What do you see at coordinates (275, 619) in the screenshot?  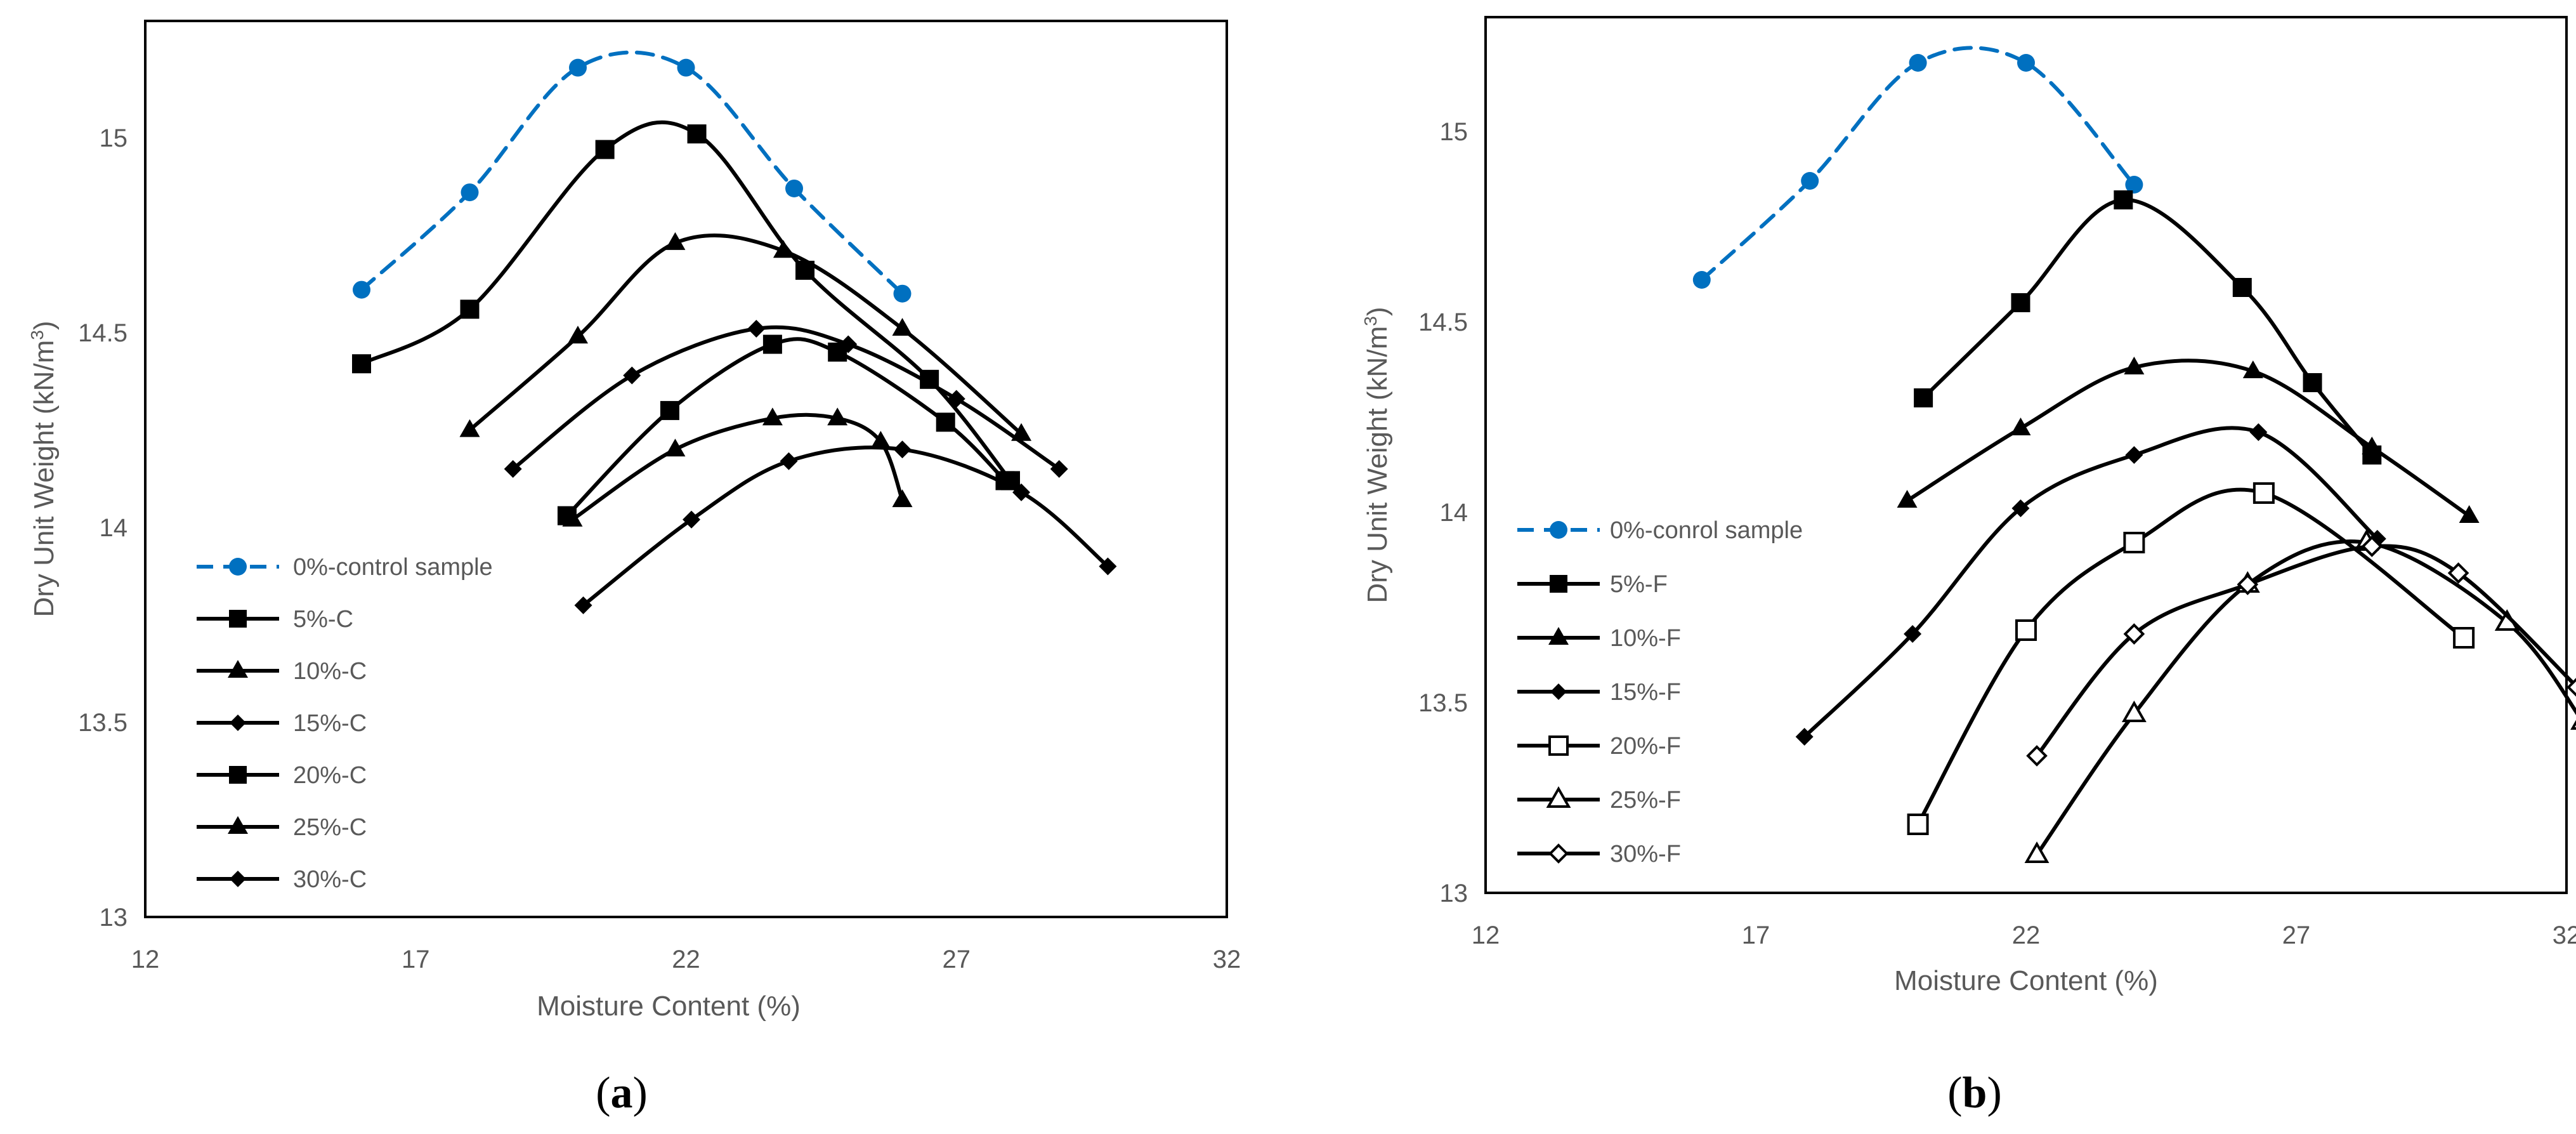 I see `legend-item: 5%-C` at bounding box center [275, 619].